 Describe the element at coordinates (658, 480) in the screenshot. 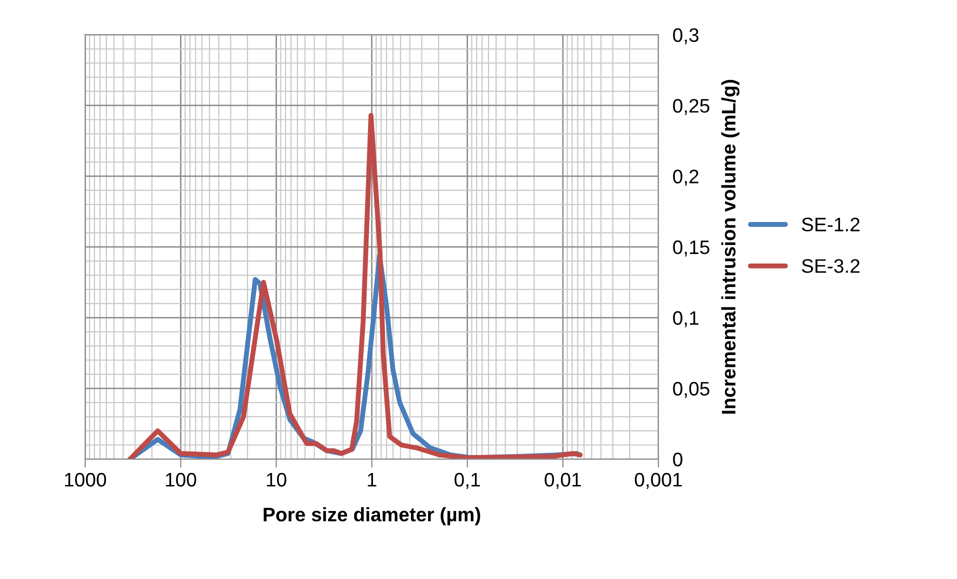

I see `x-tick-label: 0,001` at that location.